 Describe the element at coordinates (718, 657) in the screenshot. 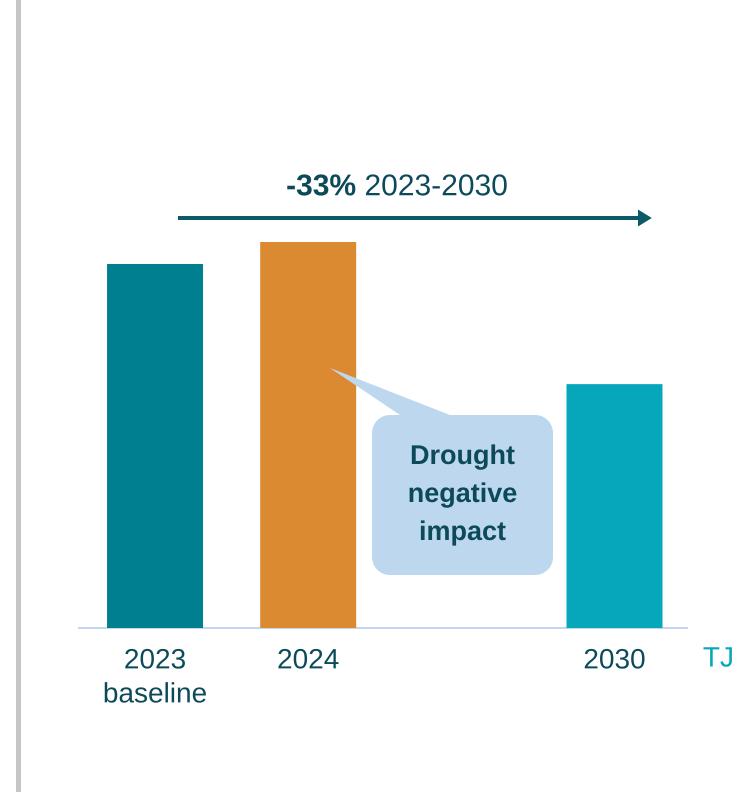

I see `y-axis-title: TJ` at that location.